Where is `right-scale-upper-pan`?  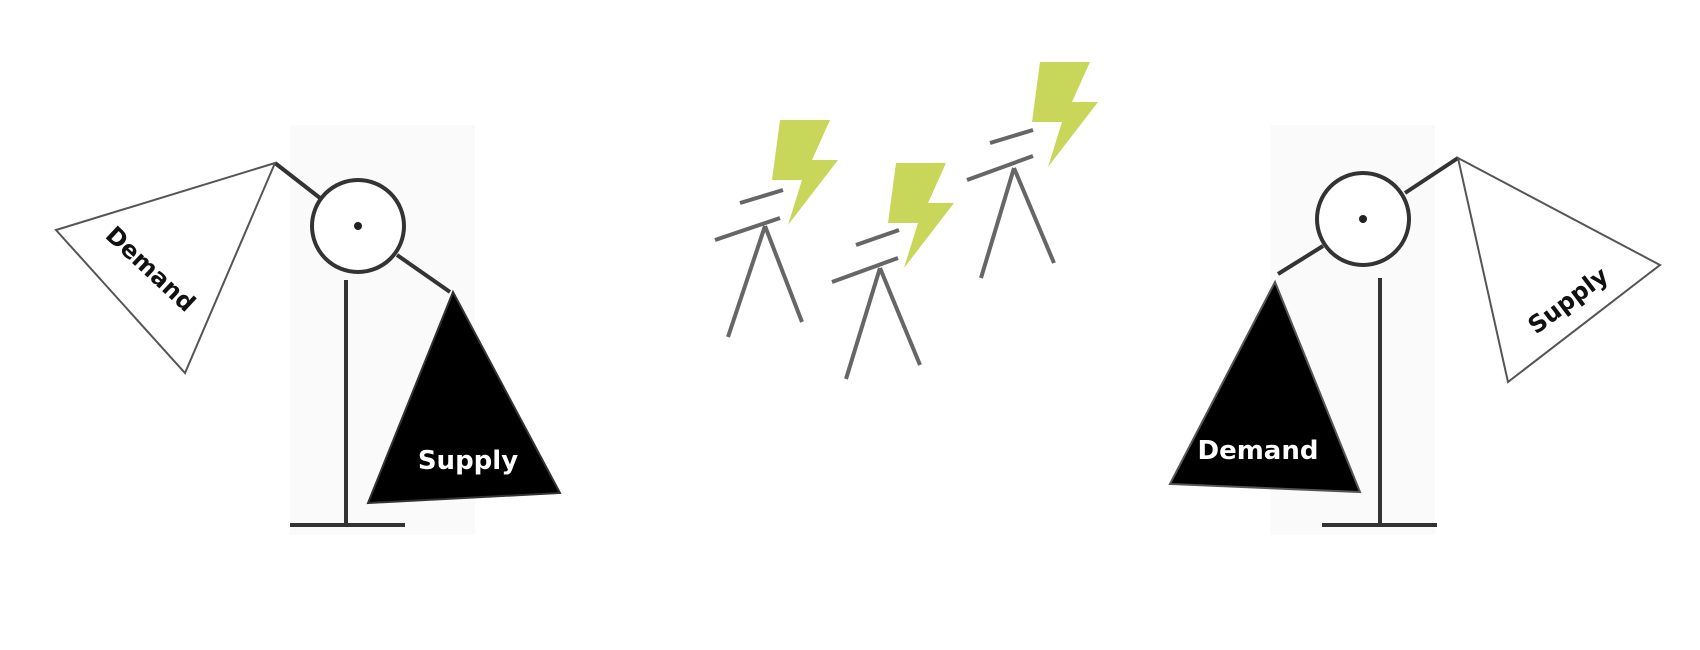 right-scale-upper-pan is located at coordinates (1559, 270).